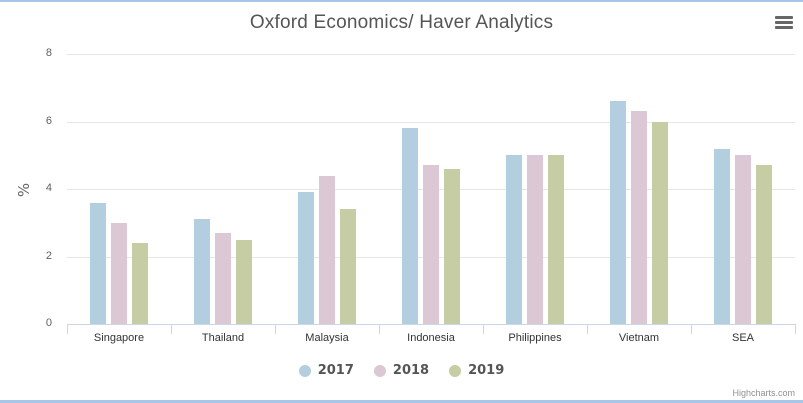 This screenshot has height=403, width=803. Describe the element at coordinates (401, 401) in the screenshot. I see `bottom-border` at that location.